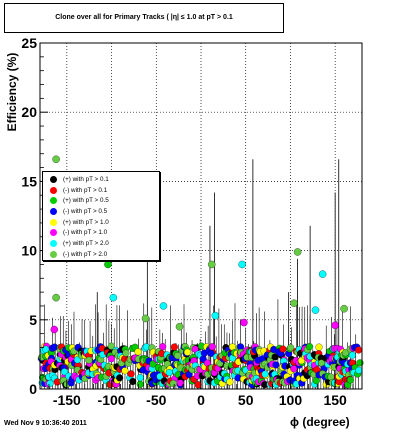 Image resolution: width=400 pixels, height=433 pixels. Describe the element at coordinates (86, 222) in the screenshot. I see `legend-label: (+) with pT > 1.0` at that location.